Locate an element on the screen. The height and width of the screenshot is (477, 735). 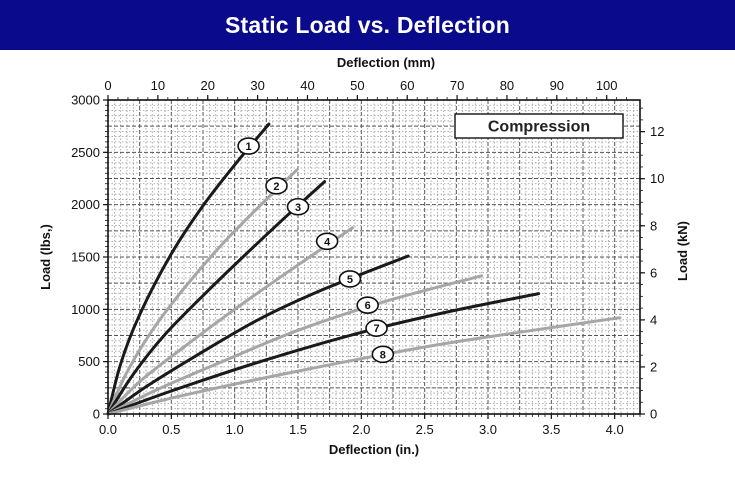
curve-label-5: 5 is located at coordinates (350, 279).